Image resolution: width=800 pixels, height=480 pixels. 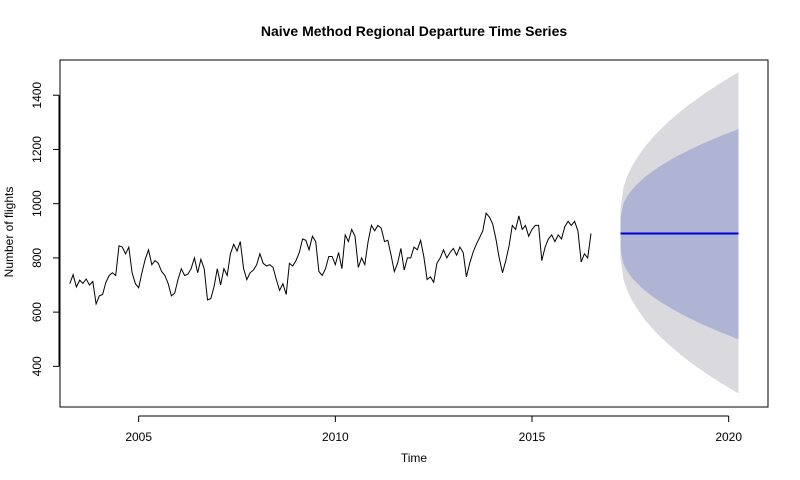 I want to click on y-tick-label: 1200, so click(x=37, y=149).